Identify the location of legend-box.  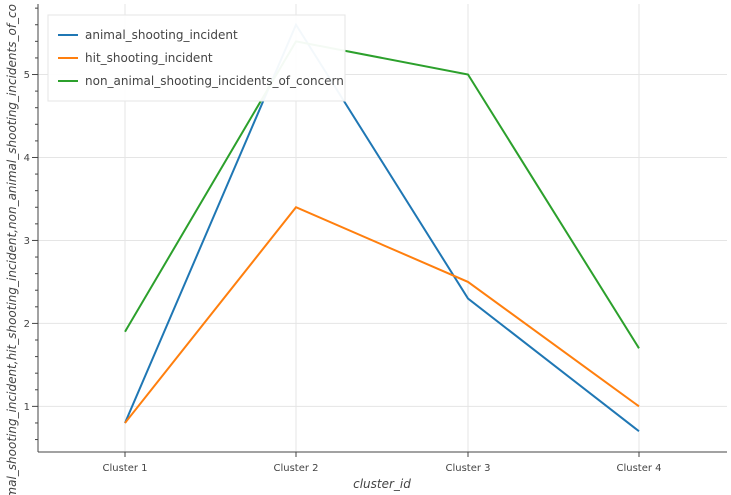
(196, 58).